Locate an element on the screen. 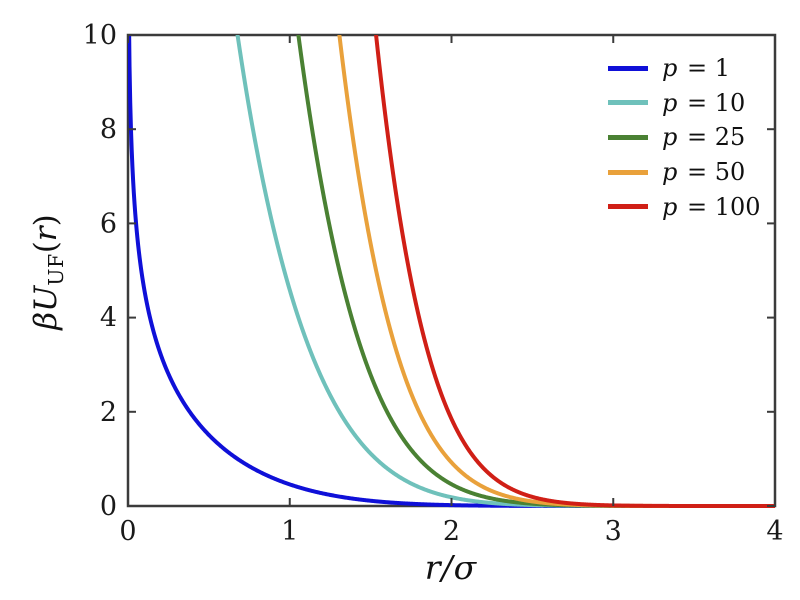 This screenshot has width=800, height=600. legend-item-p-25: p = 25 is located at coordinates (698, 137).